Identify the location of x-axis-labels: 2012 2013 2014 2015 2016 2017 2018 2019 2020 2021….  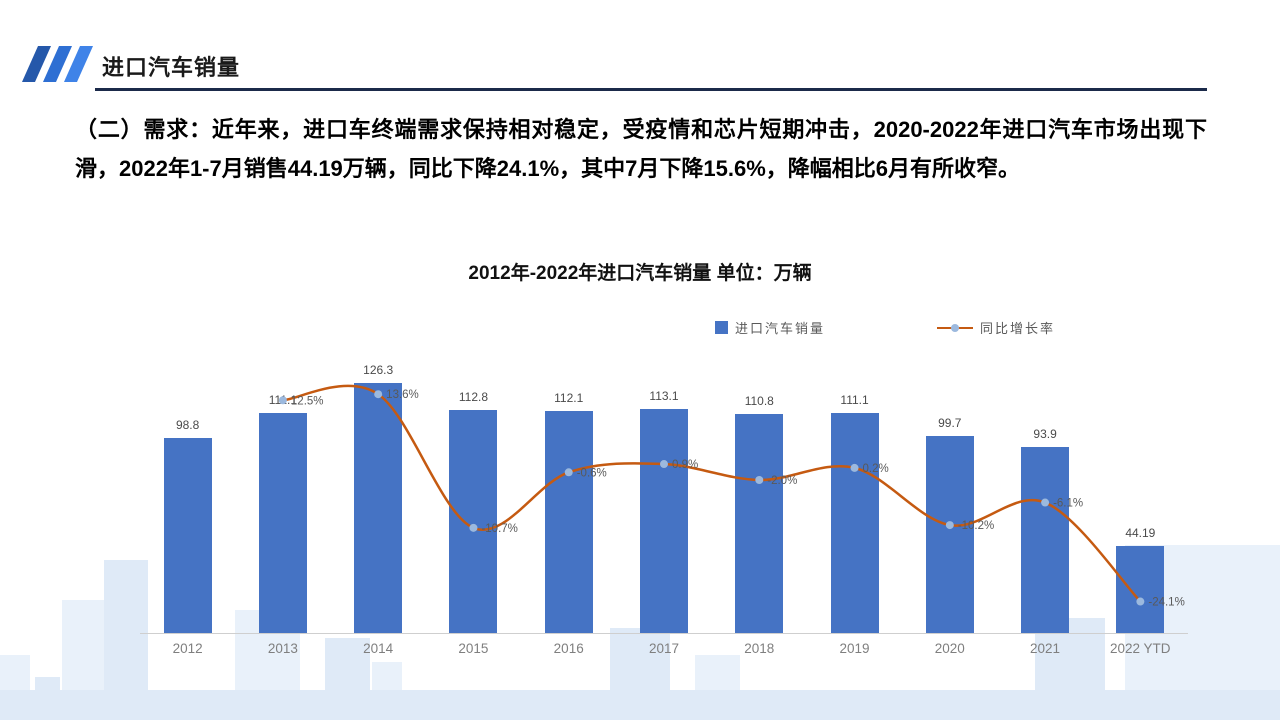
(664, 648).